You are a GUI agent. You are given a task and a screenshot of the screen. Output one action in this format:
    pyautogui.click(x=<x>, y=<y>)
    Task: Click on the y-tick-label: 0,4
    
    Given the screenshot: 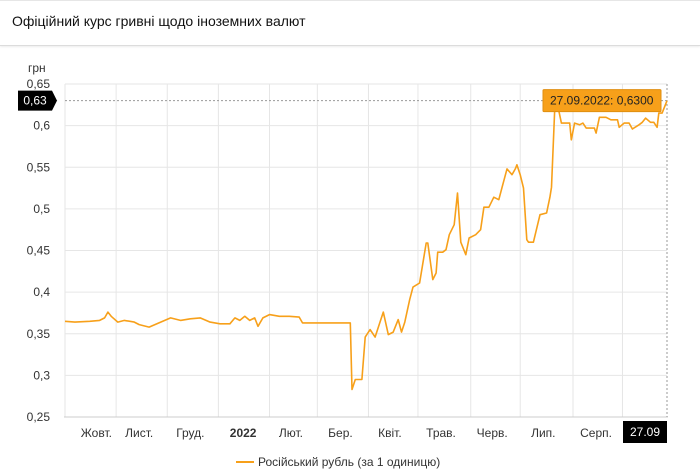 What is the action you would take?
    pyautogui.click(x=41, y=292)
    